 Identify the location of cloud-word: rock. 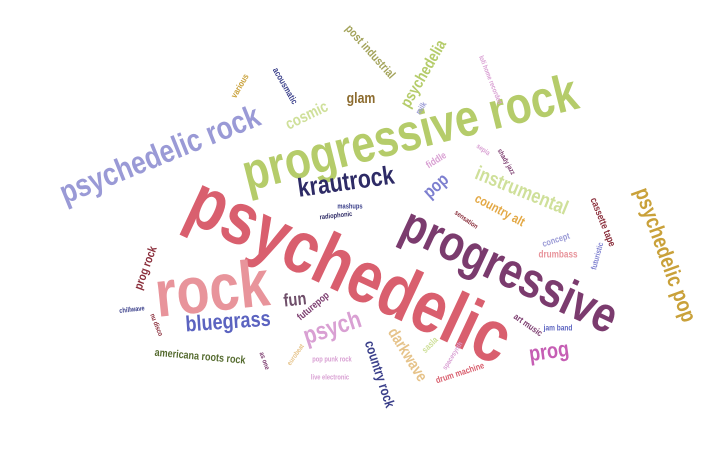
(212, 288).